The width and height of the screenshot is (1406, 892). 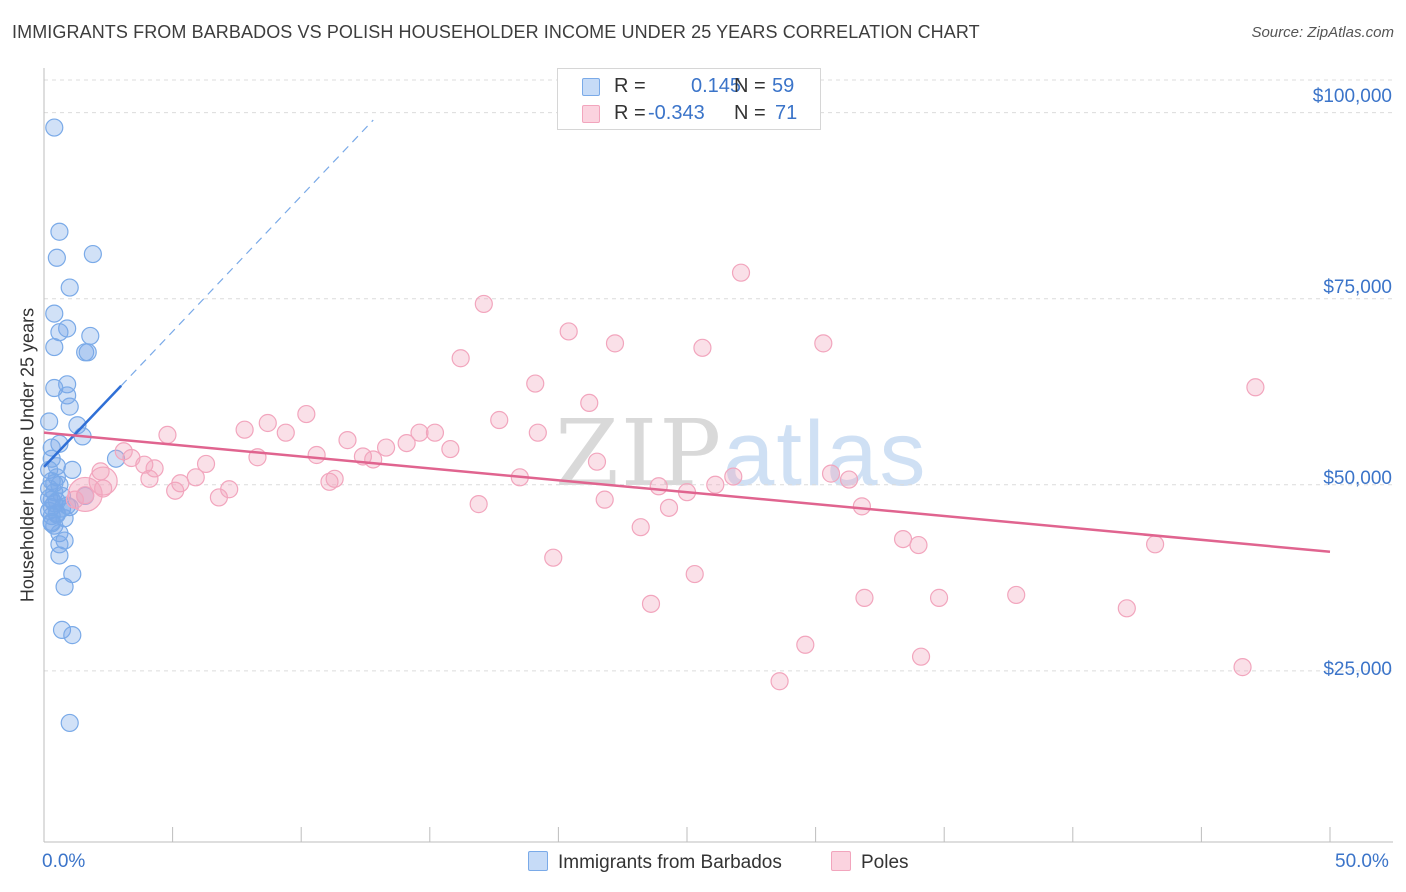 I want to click on correlation-legend: R = 0.145 N = 59 R = -0.343 N = 71, so click(x=689, y=99).